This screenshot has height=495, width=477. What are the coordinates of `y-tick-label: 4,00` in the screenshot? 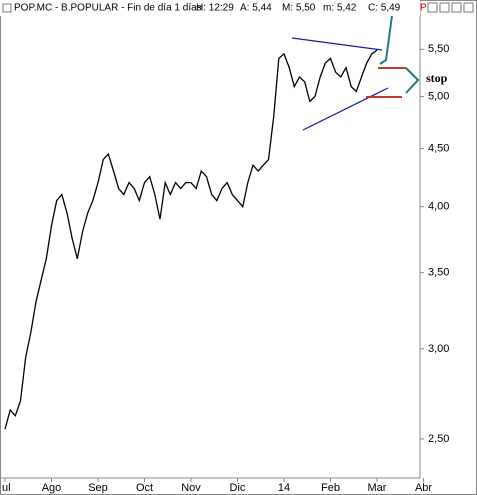 It's located at (438, 207).